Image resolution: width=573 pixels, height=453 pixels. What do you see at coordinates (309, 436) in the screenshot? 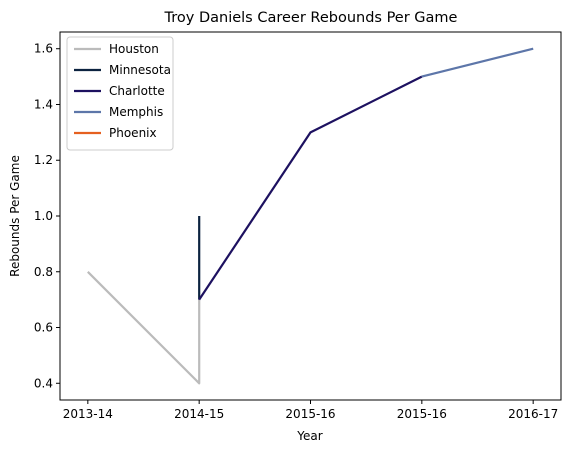
I see `x-axis-label: Year` at bounding box center [309, 436].